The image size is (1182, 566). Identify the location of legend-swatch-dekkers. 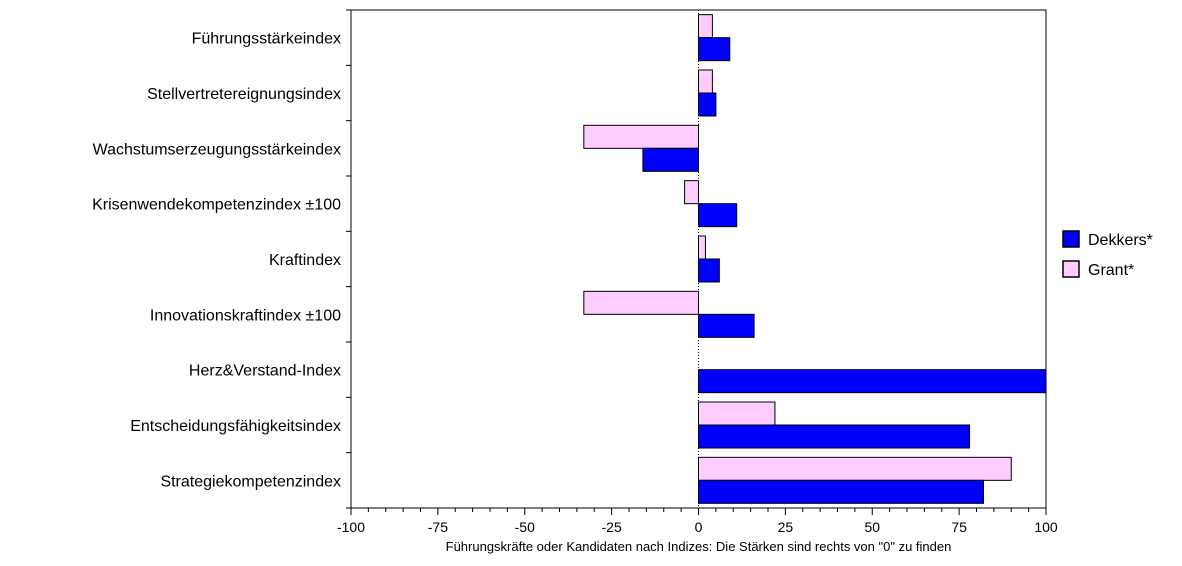
(1071, 239).